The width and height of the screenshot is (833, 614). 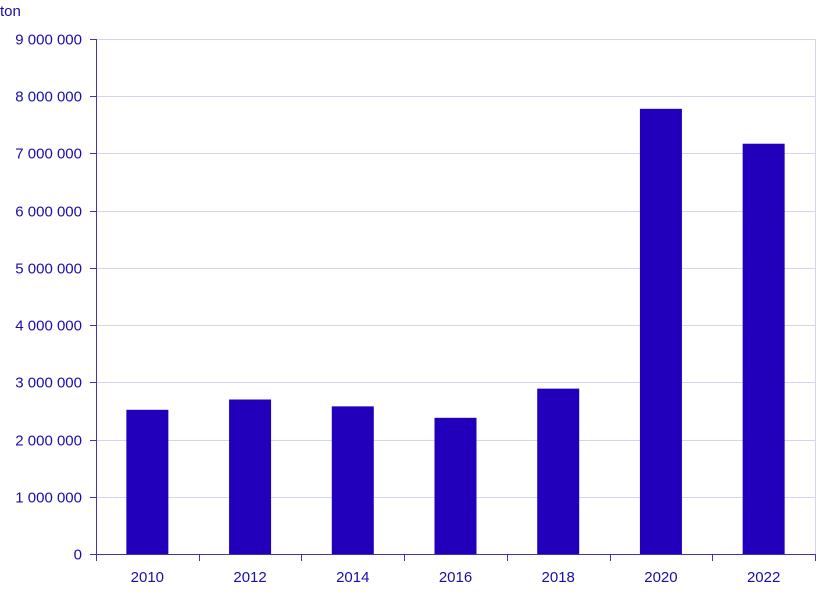 I want to click on x-tick-label: 2012, so click(x=249, y=577).